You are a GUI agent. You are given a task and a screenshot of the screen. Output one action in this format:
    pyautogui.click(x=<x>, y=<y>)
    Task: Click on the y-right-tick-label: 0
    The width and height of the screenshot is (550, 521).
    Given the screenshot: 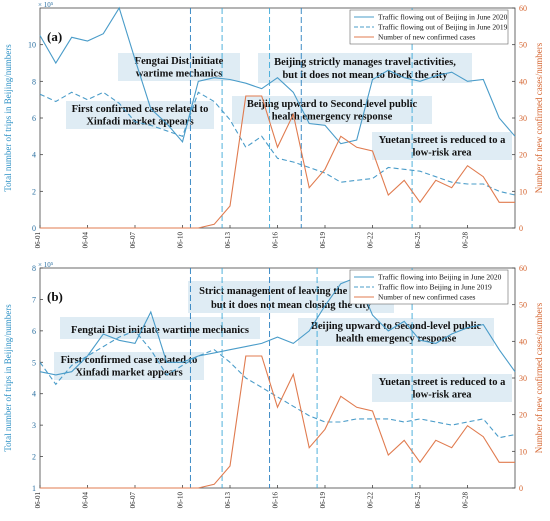 What is the action you would take?
    pyautogui.click(x=521, y=488)
    